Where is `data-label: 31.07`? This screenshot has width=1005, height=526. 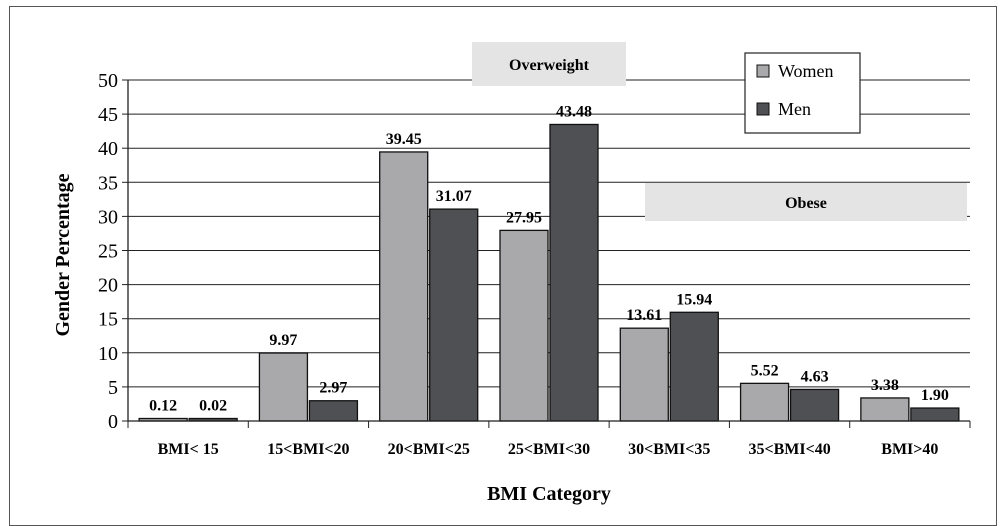
data-label: 31.07 is located at coordinates (454, 196).